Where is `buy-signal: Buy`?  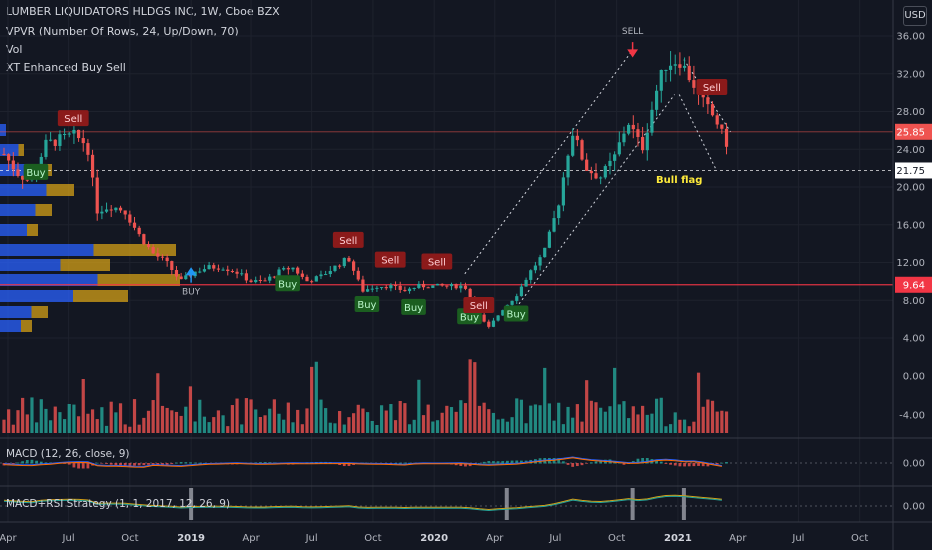
buy-signal: Buy is located at coordinates (516, 313).